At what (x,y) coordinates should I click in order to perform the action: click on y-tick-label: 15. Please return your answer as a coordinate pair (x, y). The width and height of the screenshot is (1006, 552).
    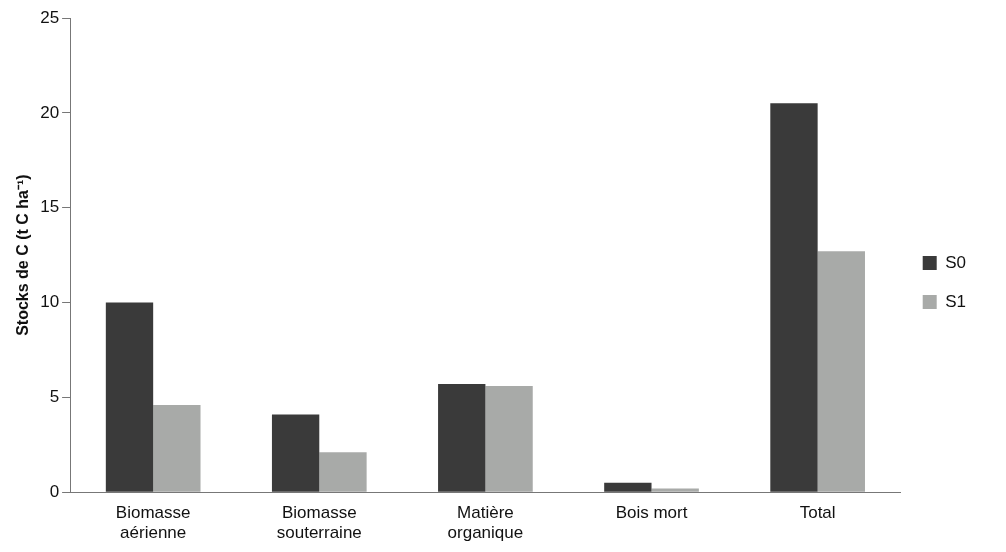
    Looking at the image, I should click on (50, 207).